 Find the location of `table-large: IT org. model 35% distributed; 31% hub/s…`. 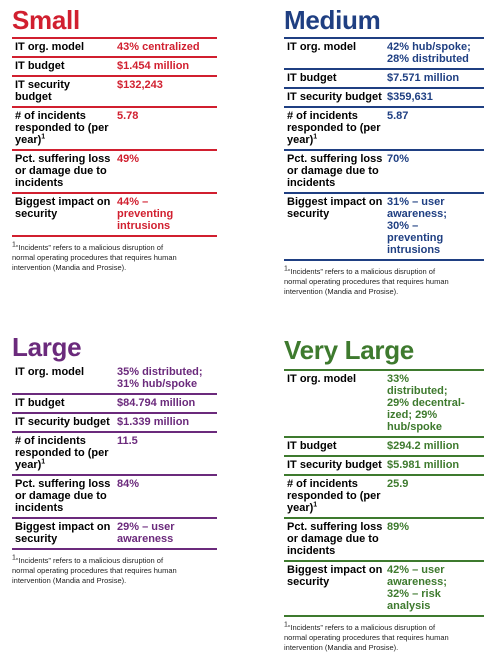

table-large: IT org. model 35% distributed; 31% hub/s… is located at coordinates (114, 457).